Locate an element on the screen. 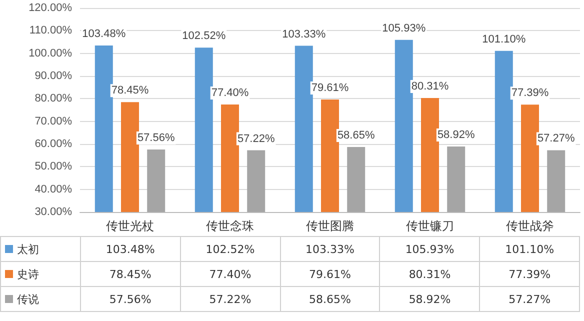 This screenshot has height=321, width=584. x-tick-label: 传世战斧 is located at coordinates (530, 226).